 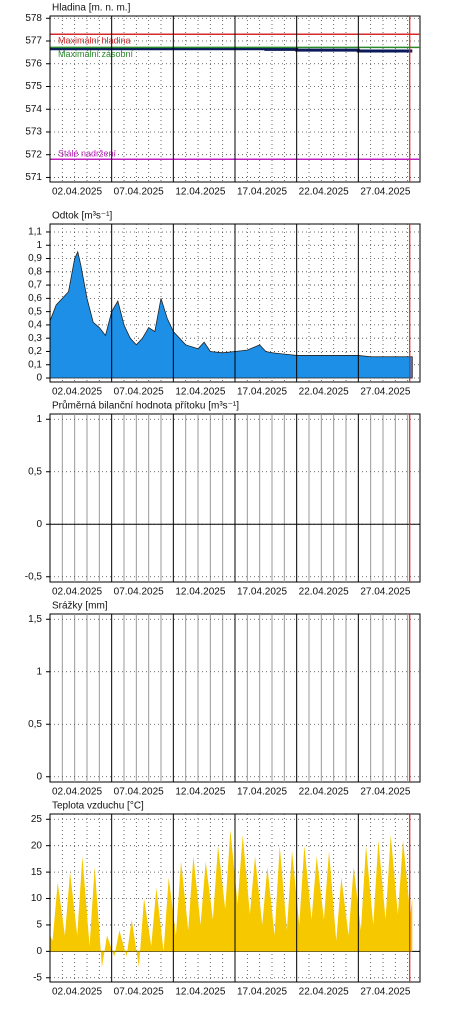 I want to click on y-tick-label: 15, so click(x=37, y=872).